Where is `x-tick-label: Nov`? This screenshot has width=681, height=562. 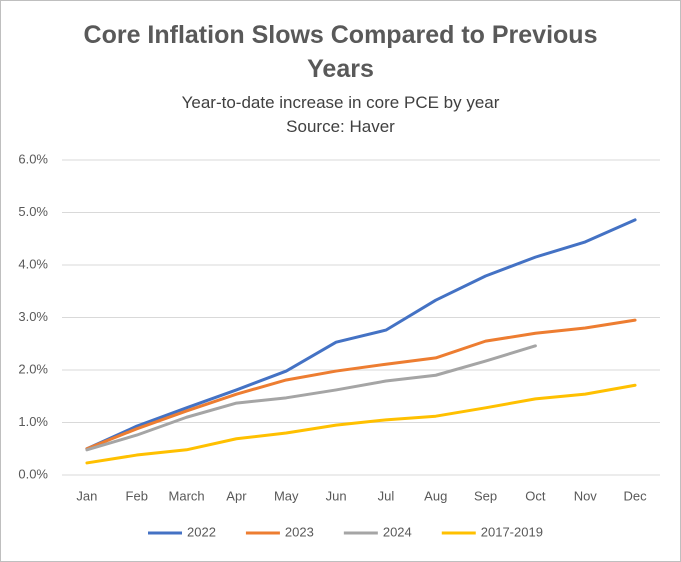 x-tick-label: Nov is located at coordinates (586, 495).